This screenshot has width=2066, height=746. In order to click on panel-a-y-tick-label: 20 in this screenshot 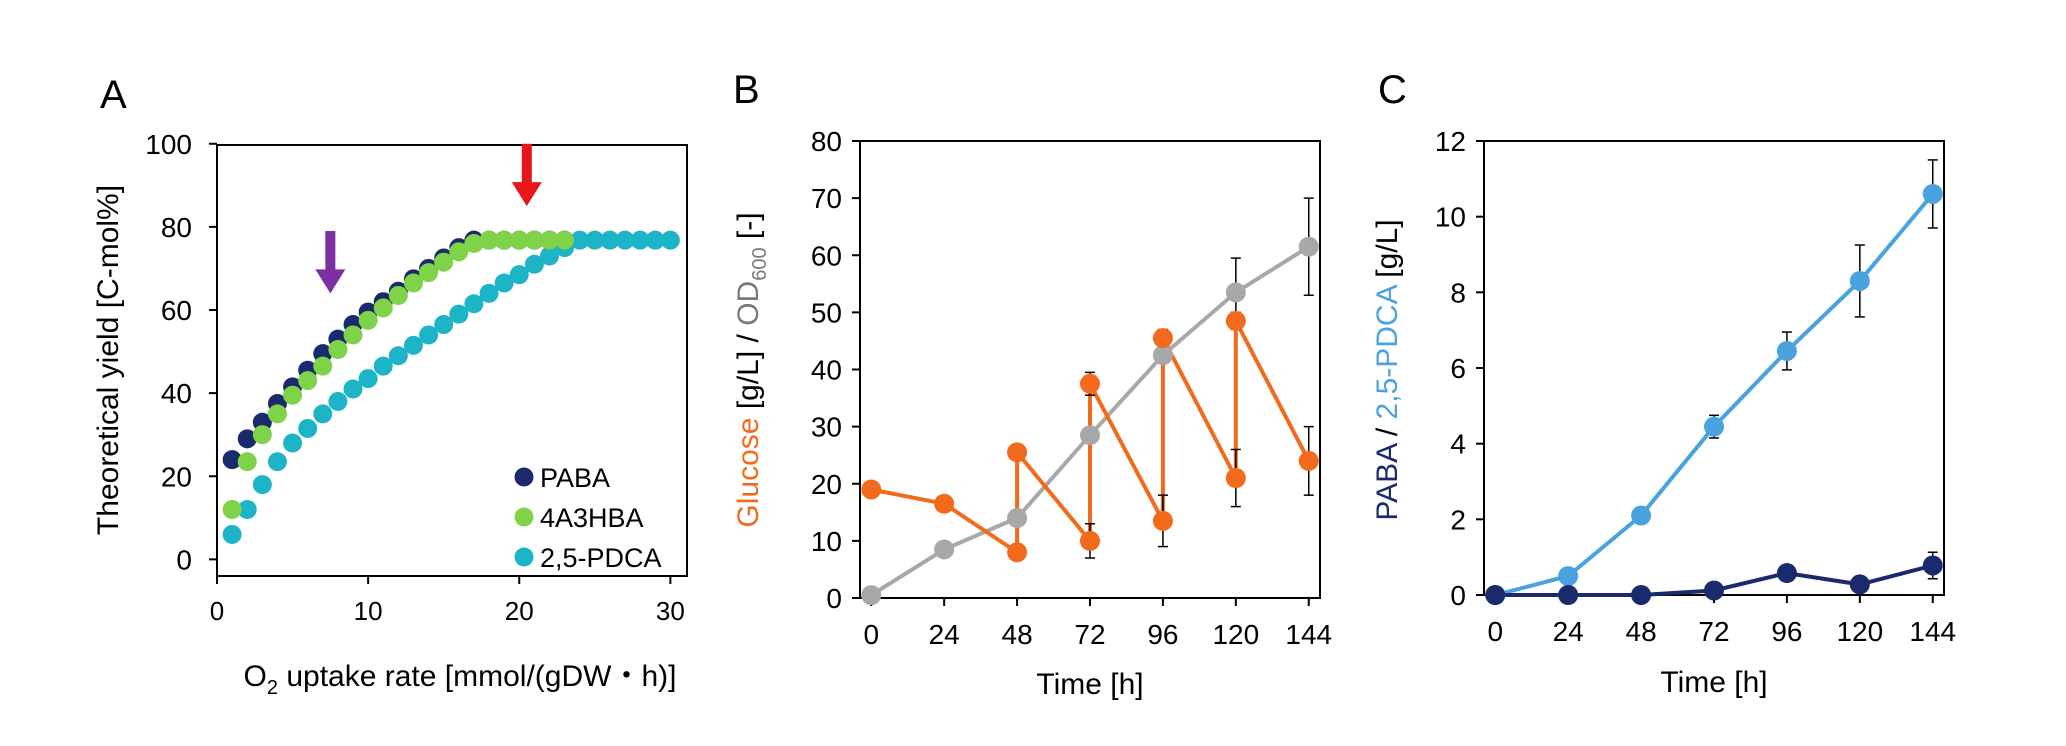, I will do `click(176, 476)`.